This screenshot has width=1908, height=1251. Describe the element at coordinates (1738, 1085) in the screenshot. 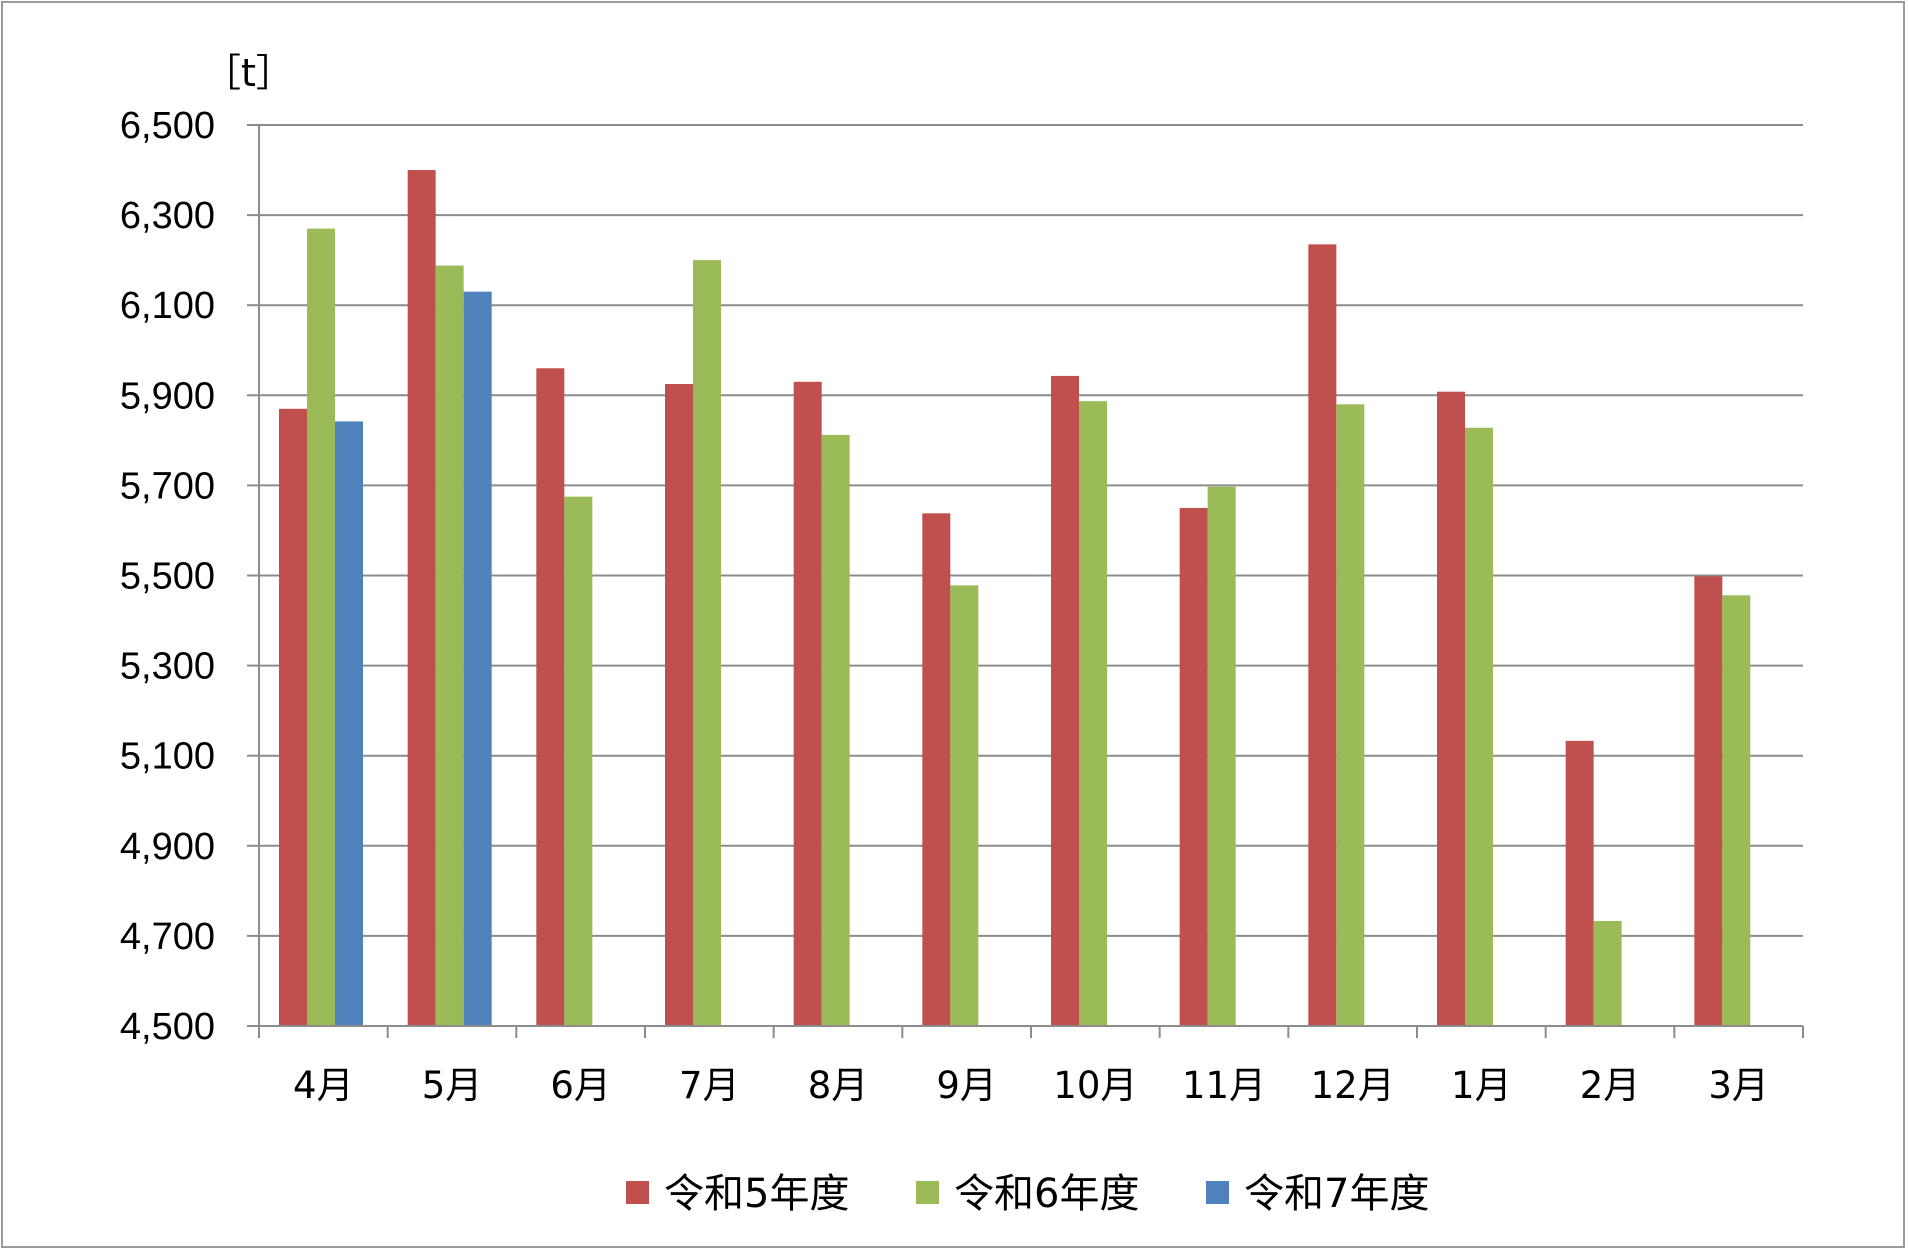

I see `x-tick-label: 3月` at that location.